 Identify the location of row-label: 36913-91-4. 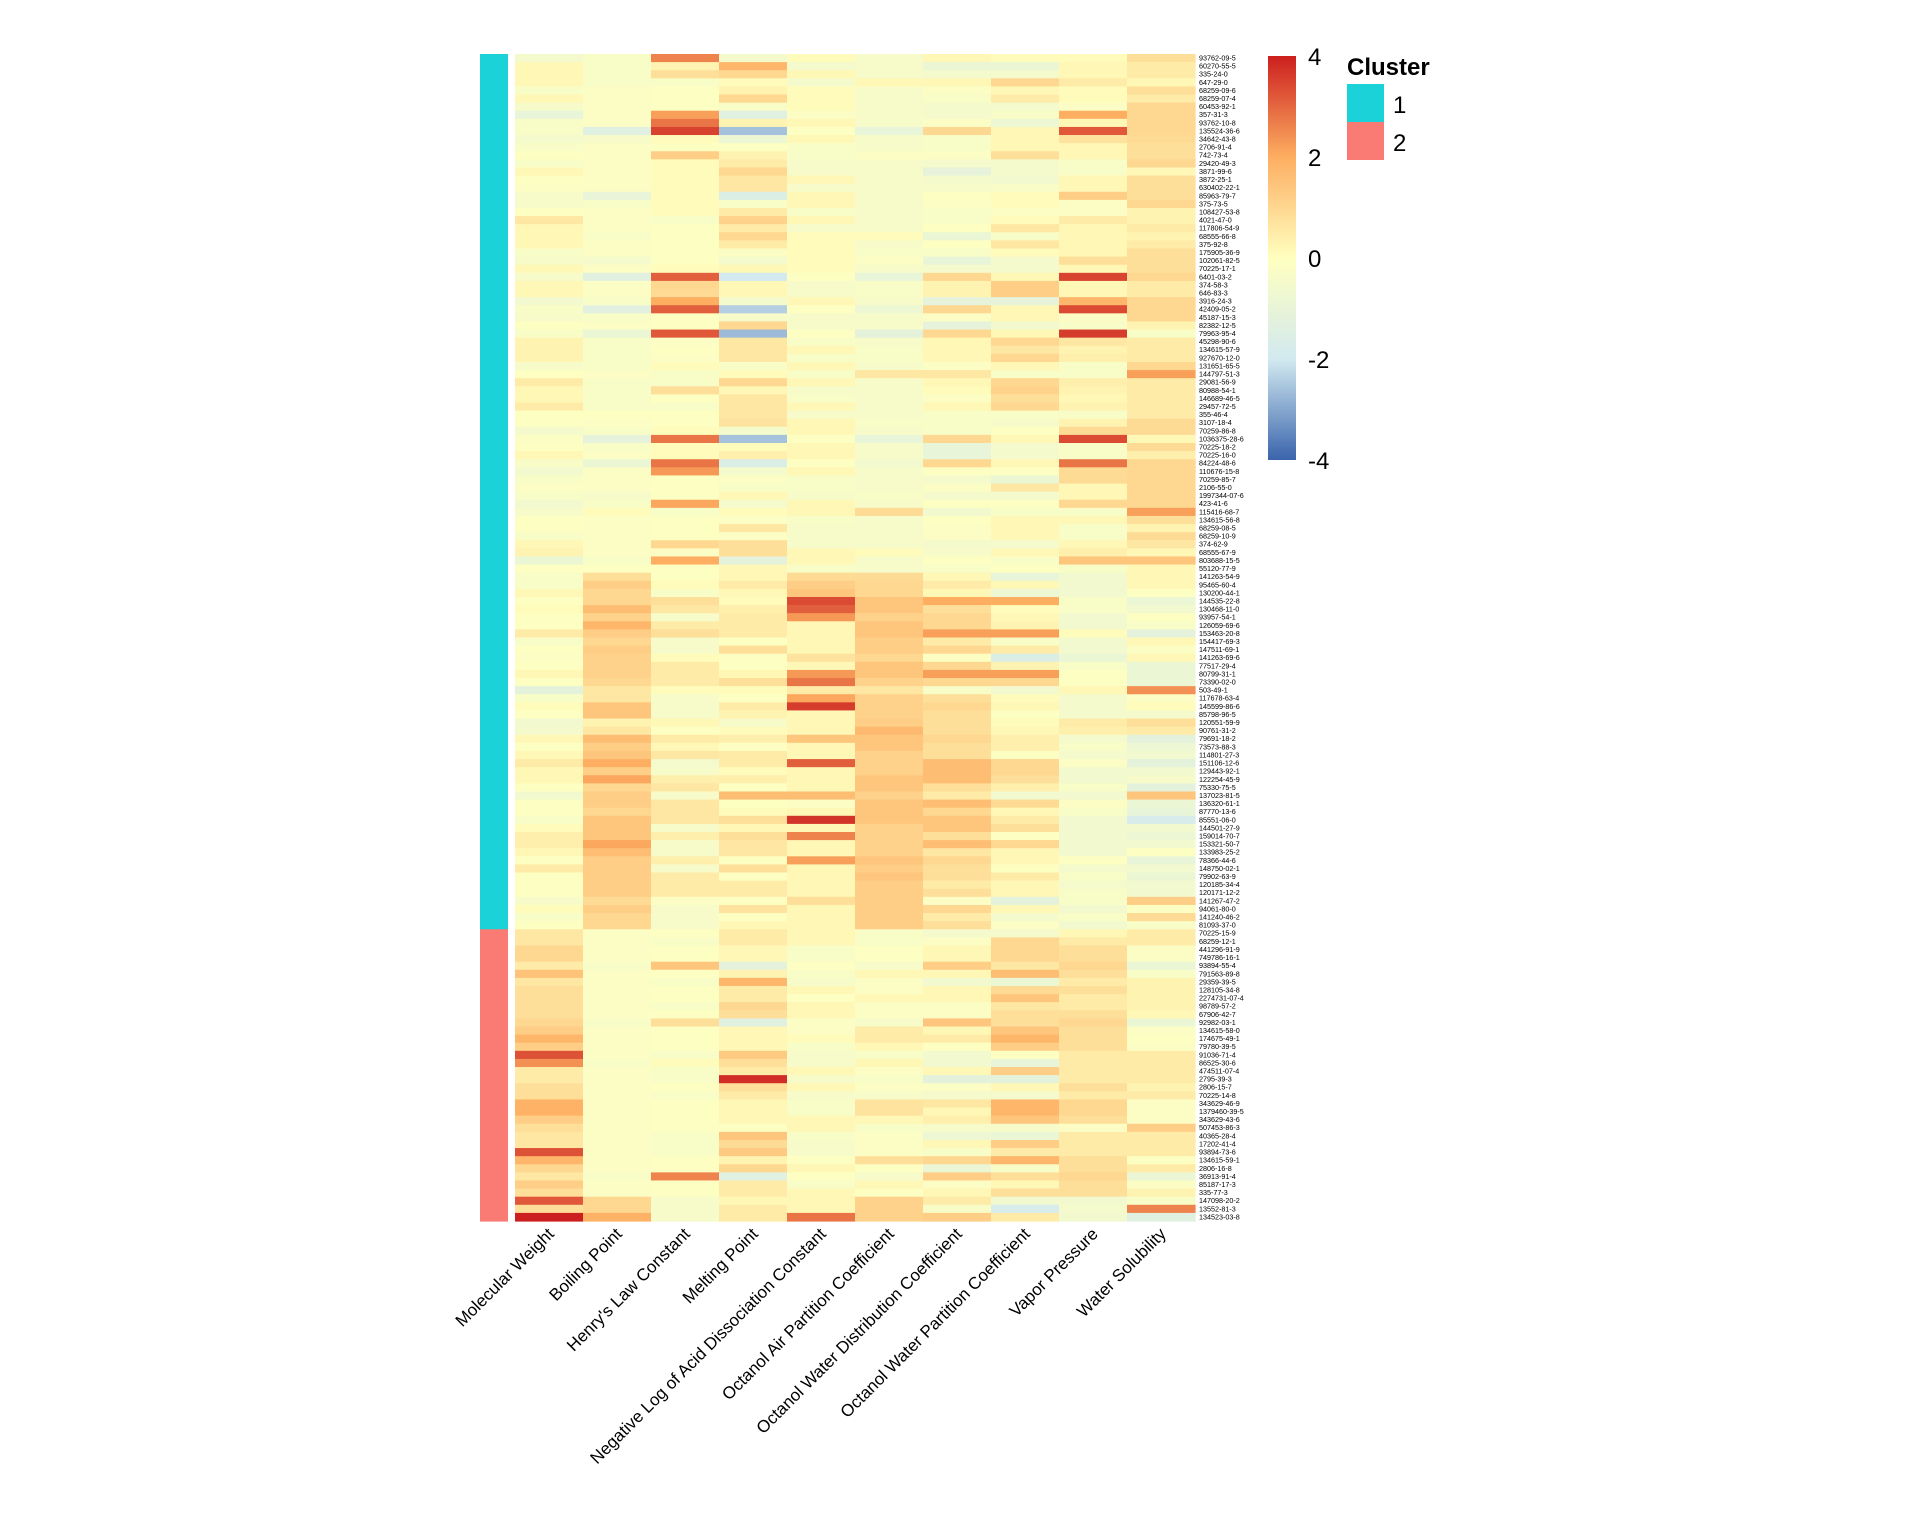
(1217, 1176).